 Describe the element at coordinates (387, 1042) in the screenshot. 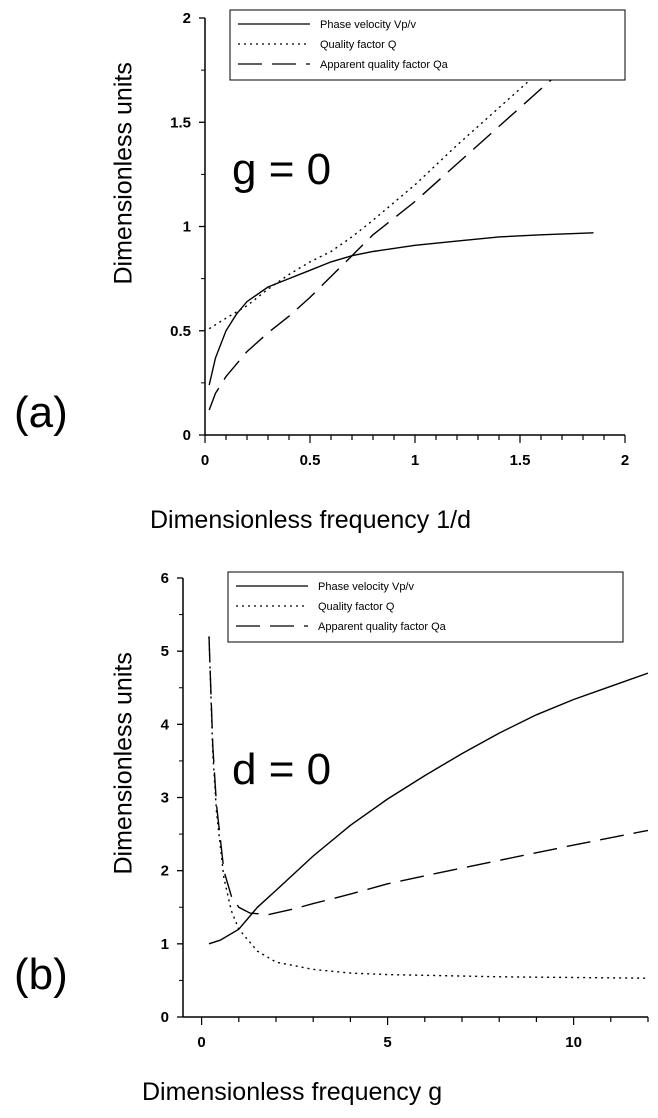

I see `x-tick-label: 5` at that location.